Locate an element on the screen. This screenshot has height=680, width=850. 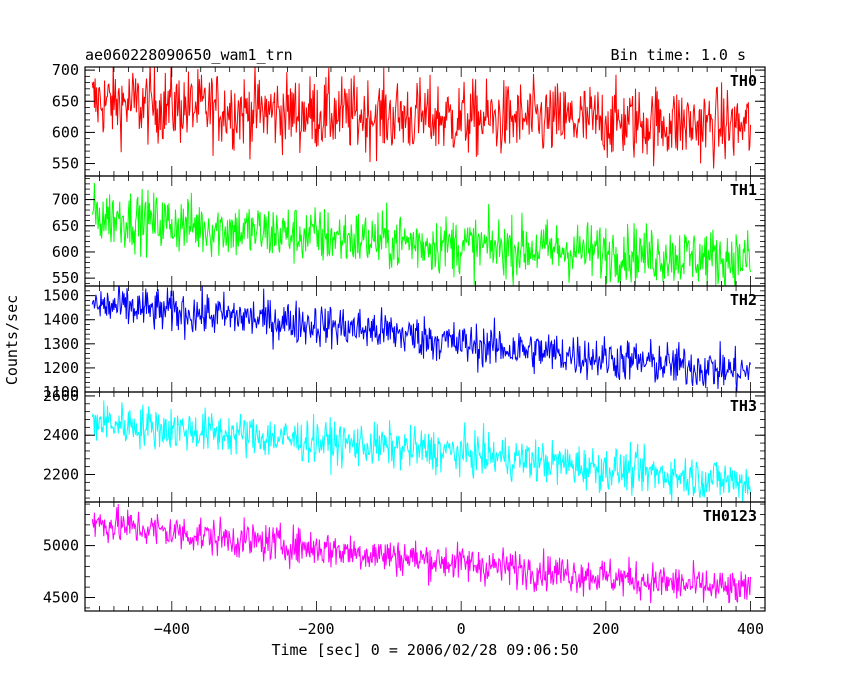
x-tick-label: −200 is located at coordinates (316, 629).